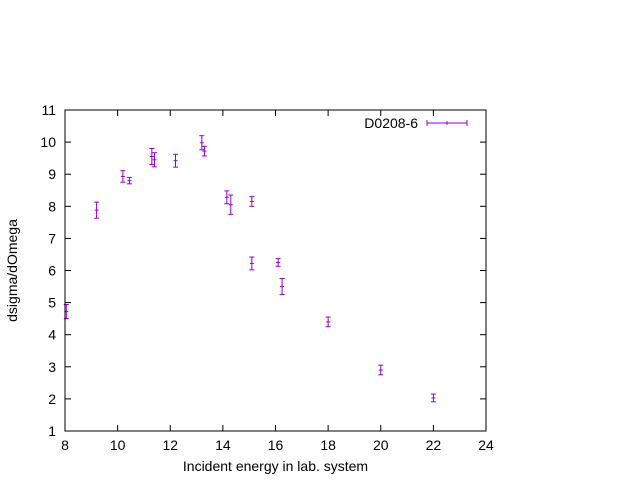 Image resolution: width=640 pixels, height=480 pixels. What do you see at coordinates (12, 270) in the screenshot?
I see `y-axis-title: dsigma/dOmega` at bounding box center [12, 270].